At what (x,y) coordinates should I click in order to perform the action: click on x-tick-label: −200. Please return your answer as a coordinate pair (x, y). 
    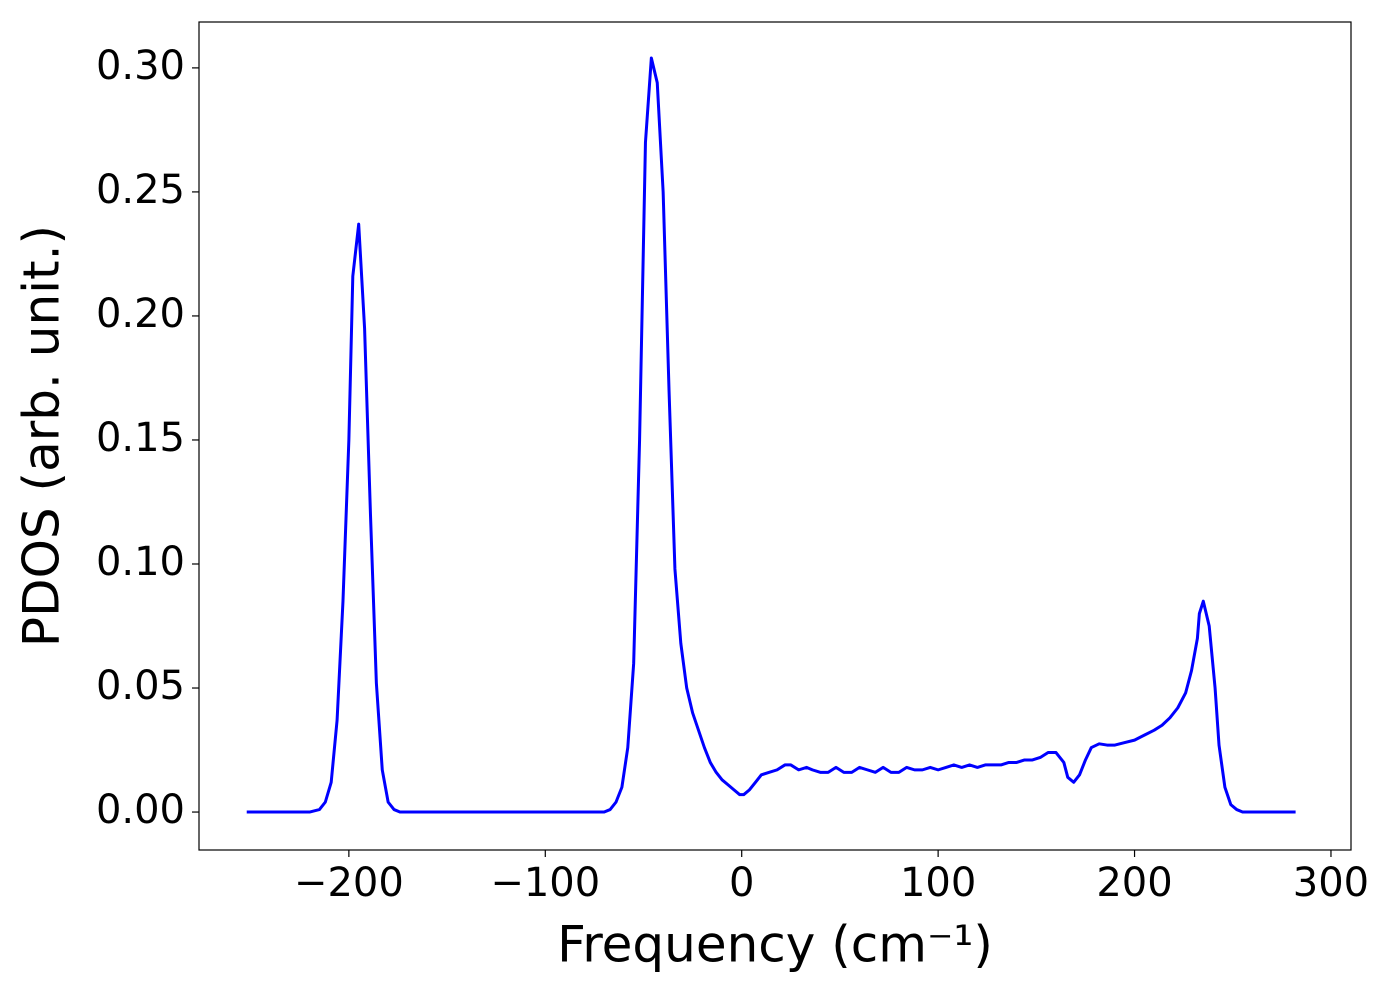
    Looking at the image, I should click on (349, 883).